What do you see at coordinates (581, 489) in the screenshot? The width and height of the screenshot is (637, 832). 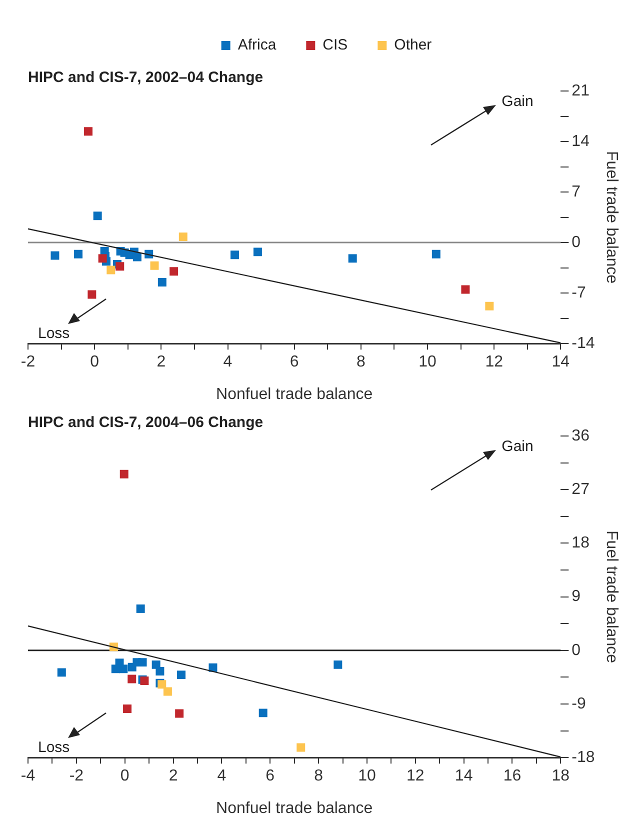 I see `y-tick-label: 27` at bounding box center [581, 489].